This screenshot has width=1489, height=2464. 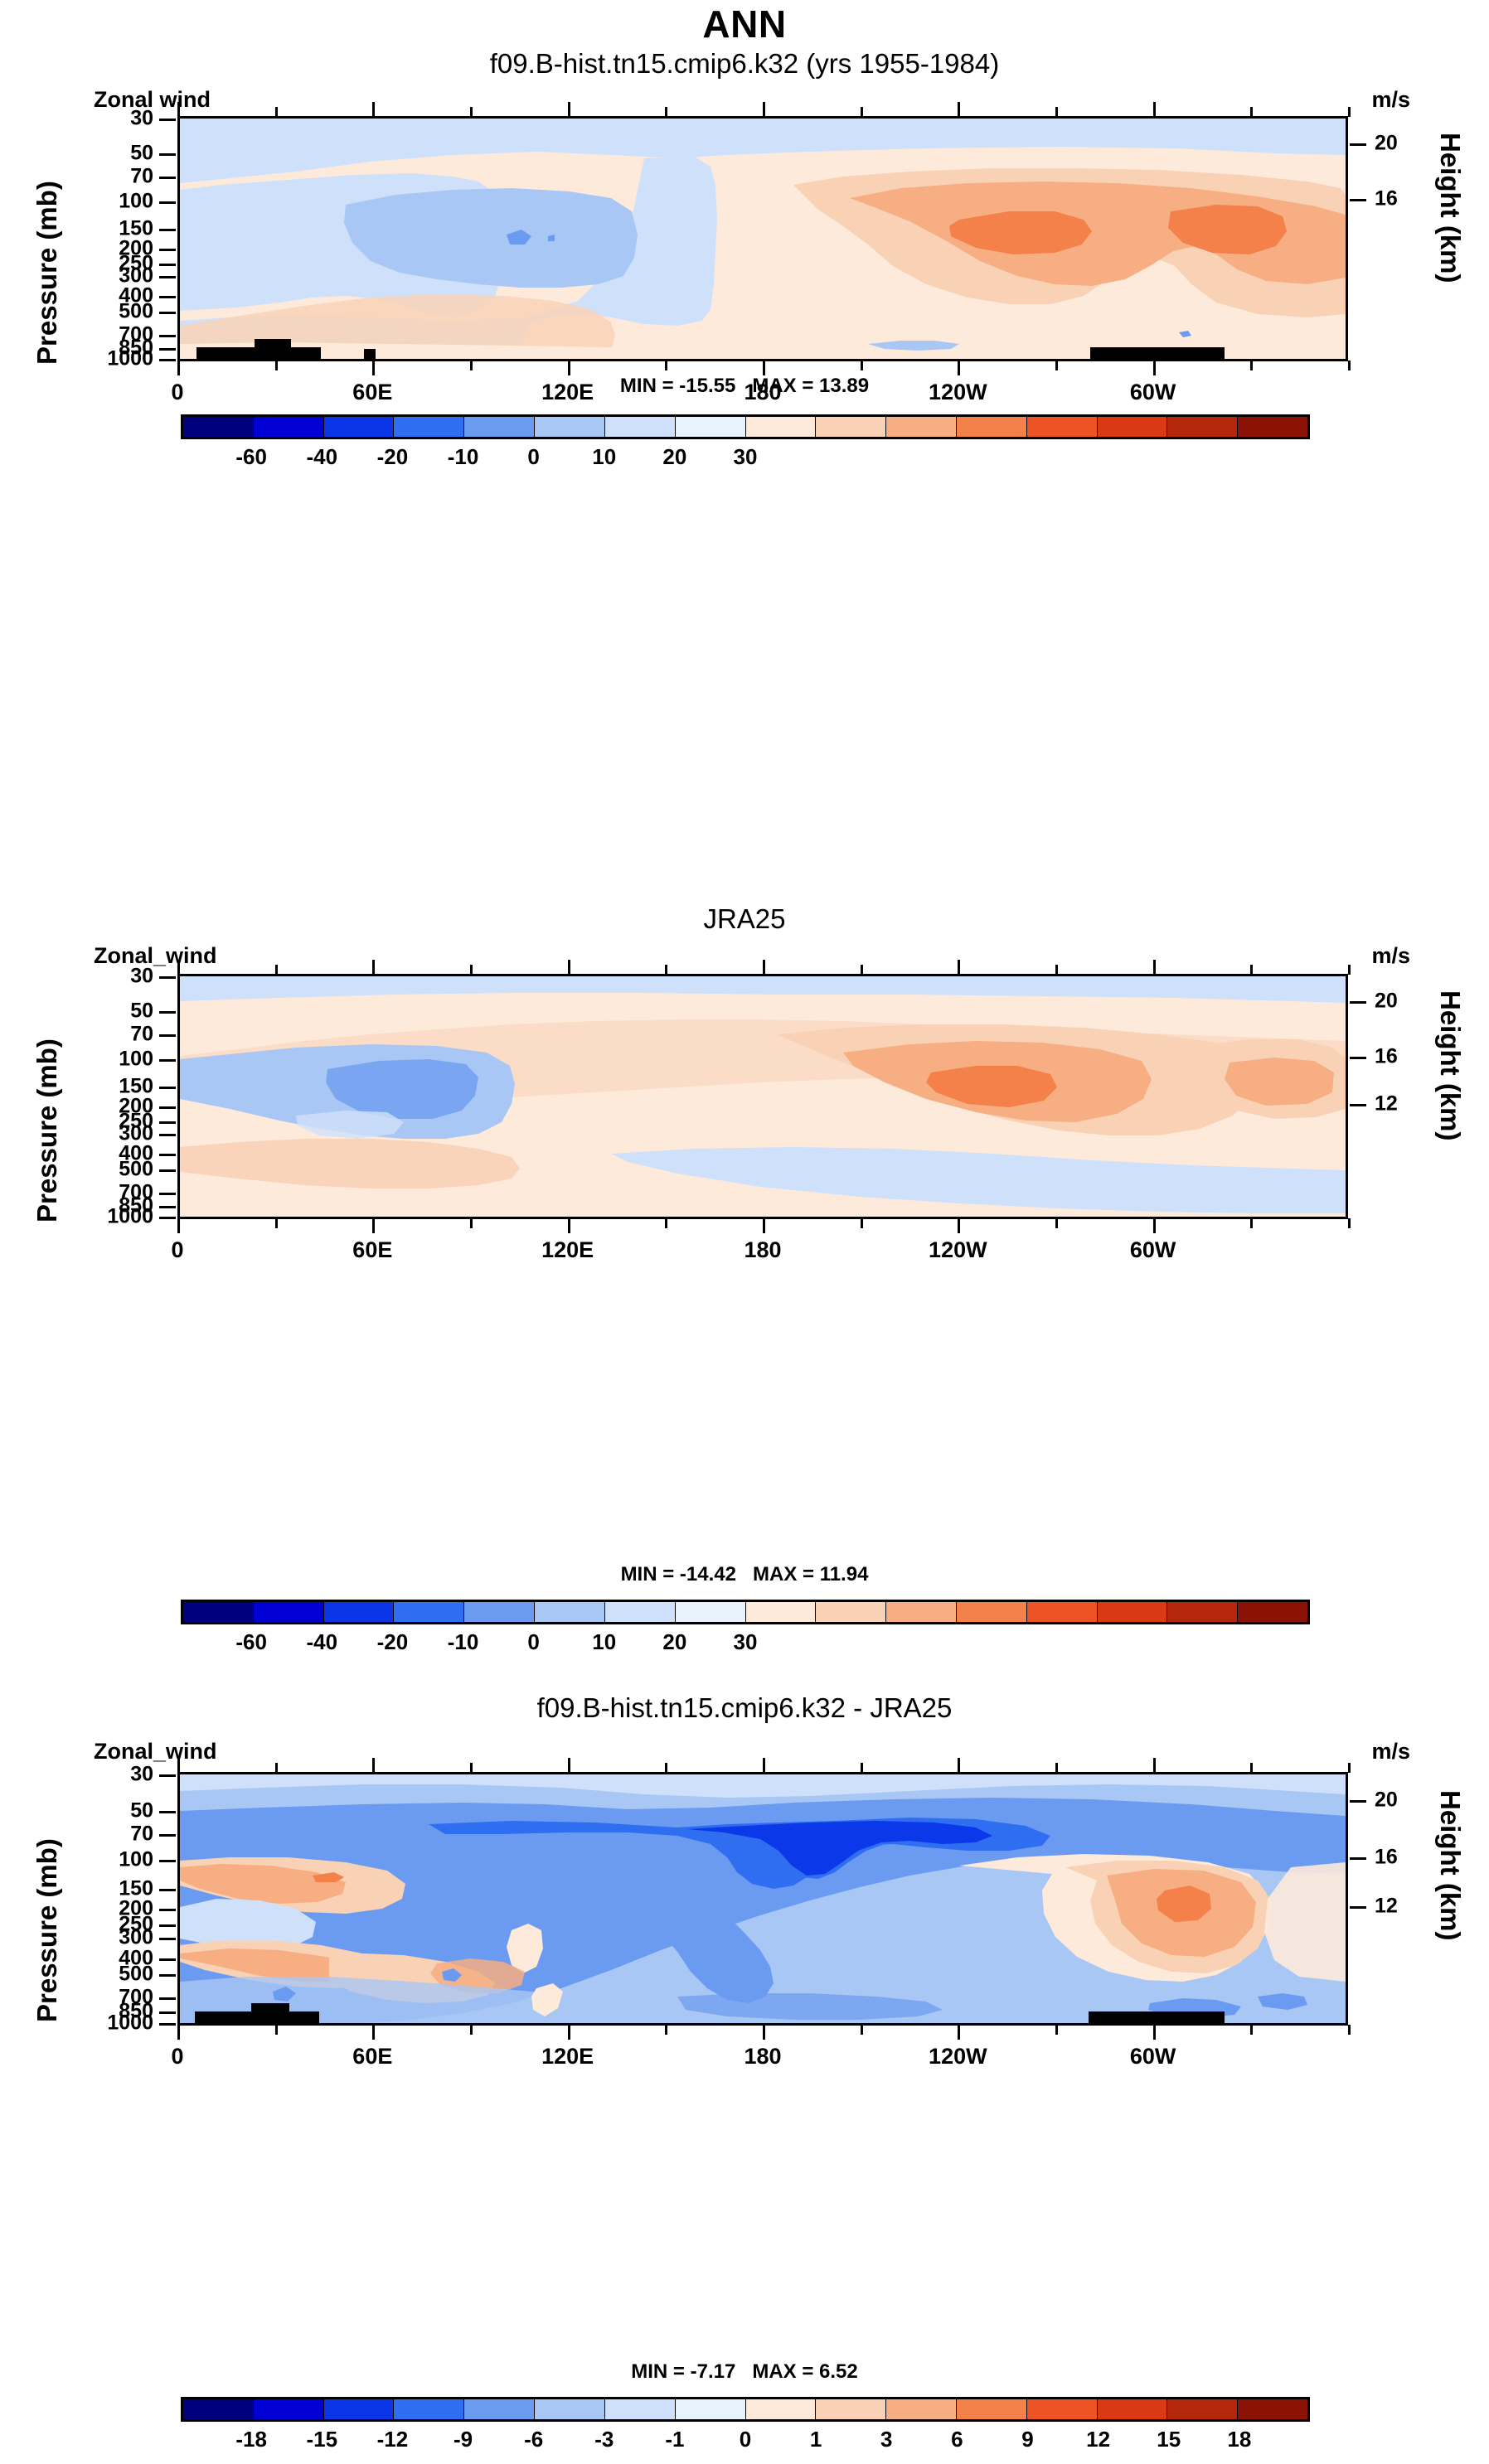 I want to click on contour-svg, so click(x=763, y=1898).